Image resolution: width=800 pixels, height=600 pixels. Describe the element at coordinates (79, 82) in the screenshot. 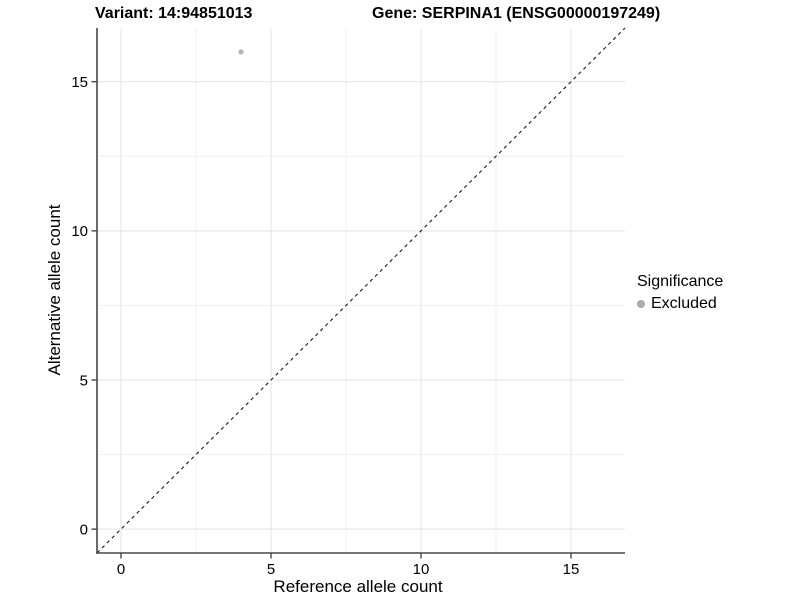

I see `y-tick-label: 15` at that location.